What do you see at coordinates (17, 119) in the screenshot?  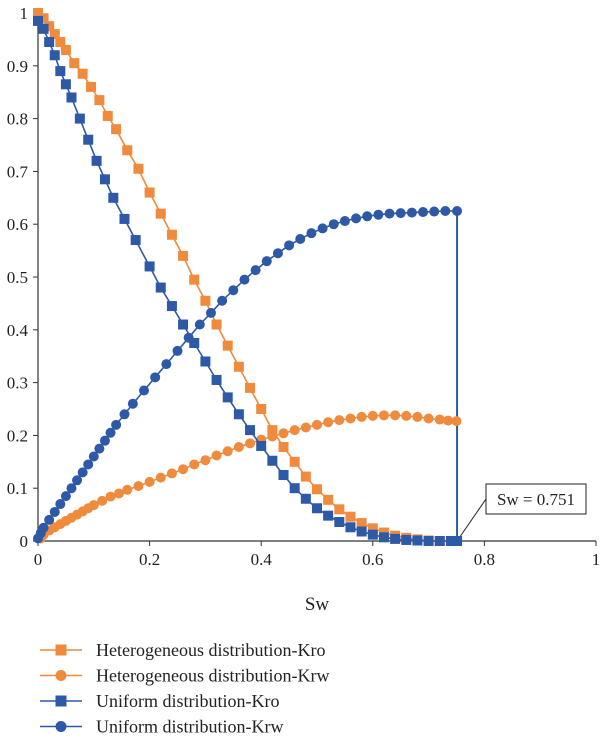 I see `y-tick-label: 0.8` at bounding box center [17, 119].